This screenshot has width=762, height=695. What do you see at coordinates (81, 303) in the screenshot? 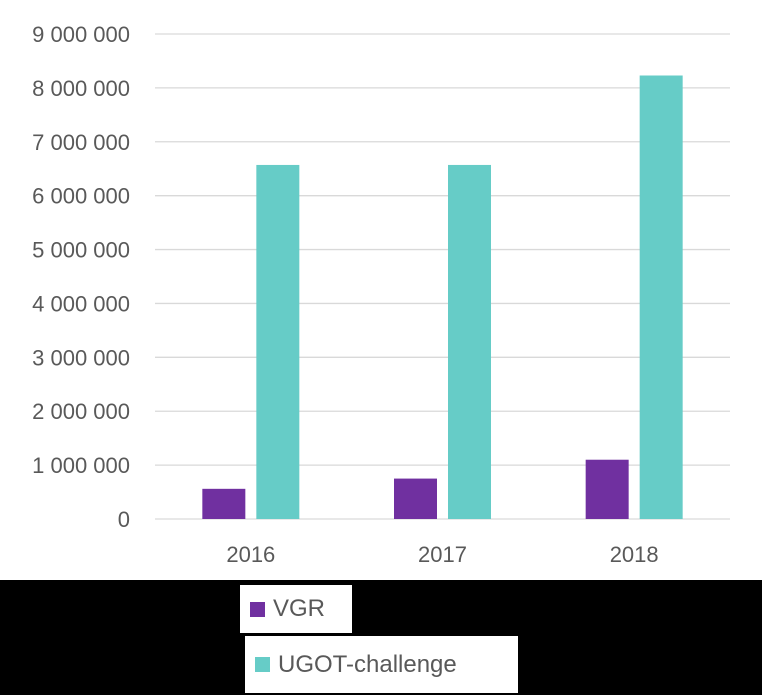
I see `y-tick-label: 4 000 000` at bounding box center [81, 303].